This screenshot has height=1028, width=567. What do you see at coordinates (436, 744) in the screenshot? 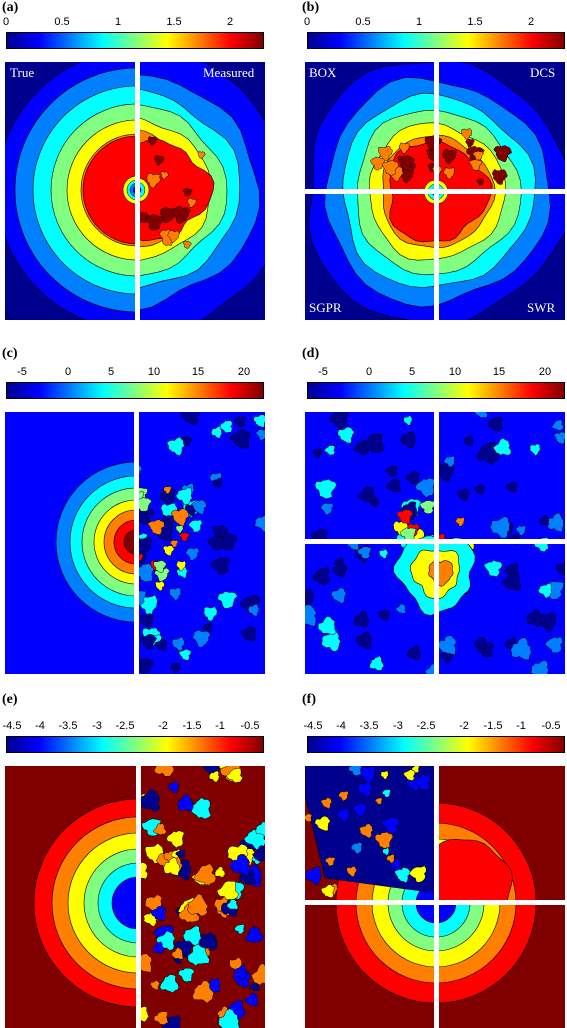
I see `colorbar-f` at bounding box center [436, 744].